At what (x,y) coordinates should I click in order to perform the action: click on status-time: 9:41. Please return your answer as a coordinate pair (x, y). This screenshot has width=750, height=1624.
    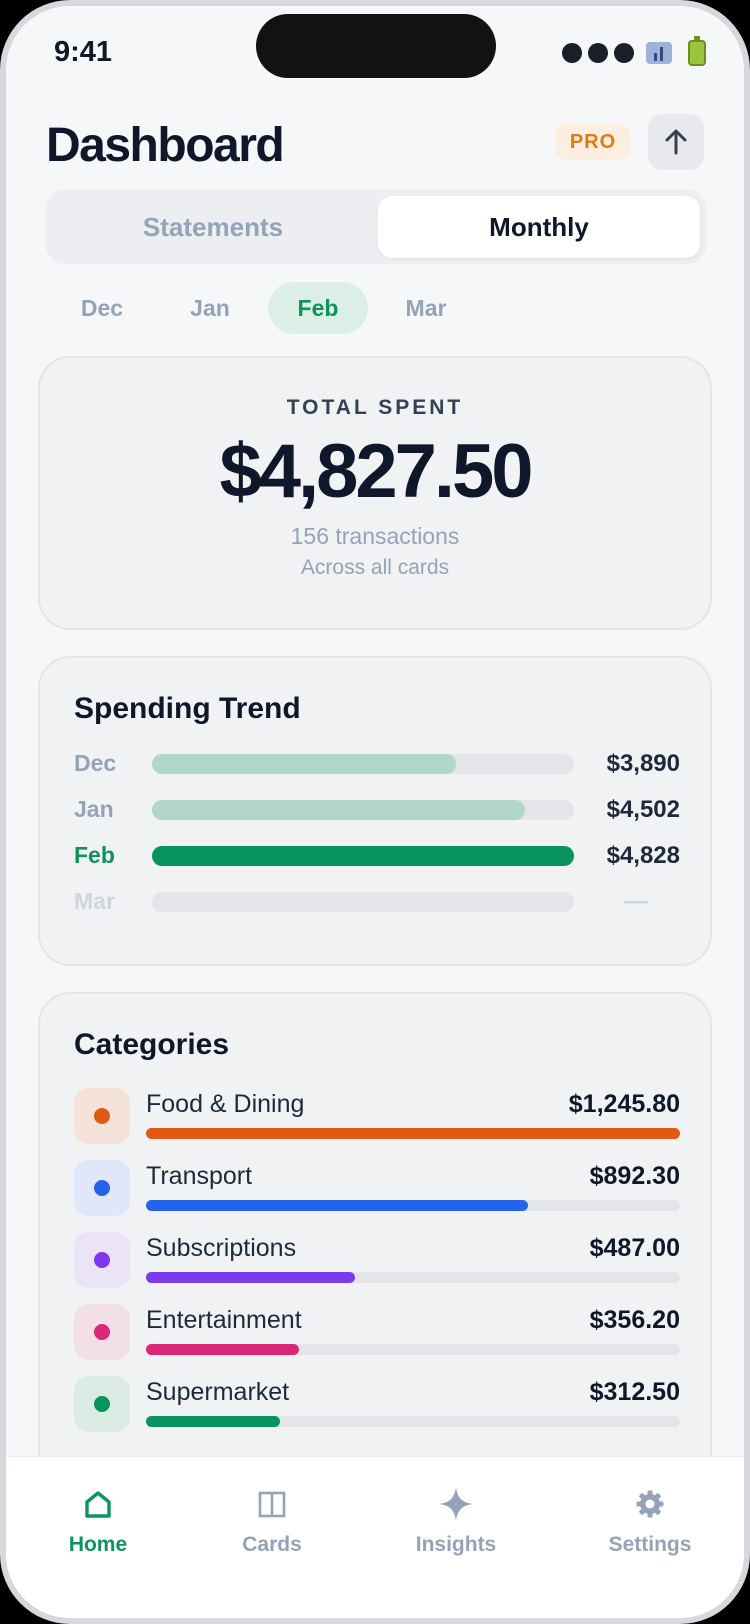
    Looking at the image, I should click on (83, 52).